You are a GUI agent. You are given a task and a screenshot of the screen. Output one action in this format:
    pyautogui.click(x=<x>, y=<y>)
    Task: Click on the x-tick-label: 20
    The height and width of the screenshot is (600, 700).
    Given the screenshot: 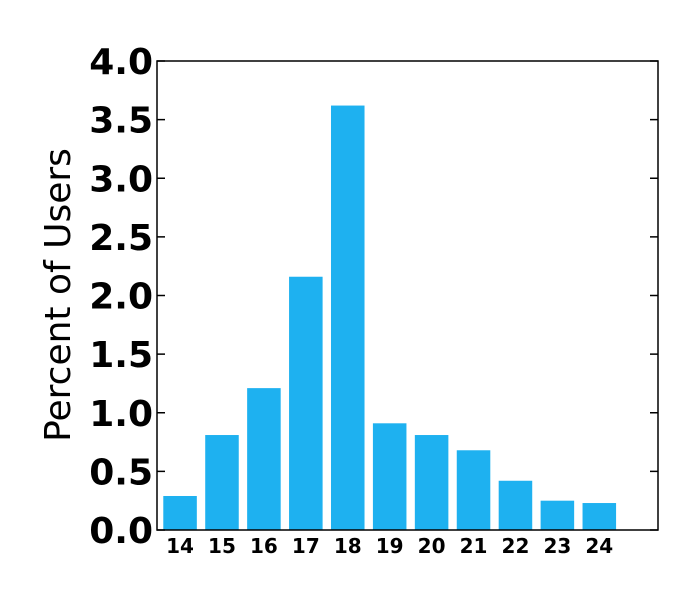 What is the action you would take?
    pyautogui.click(x=432, y=546)
    